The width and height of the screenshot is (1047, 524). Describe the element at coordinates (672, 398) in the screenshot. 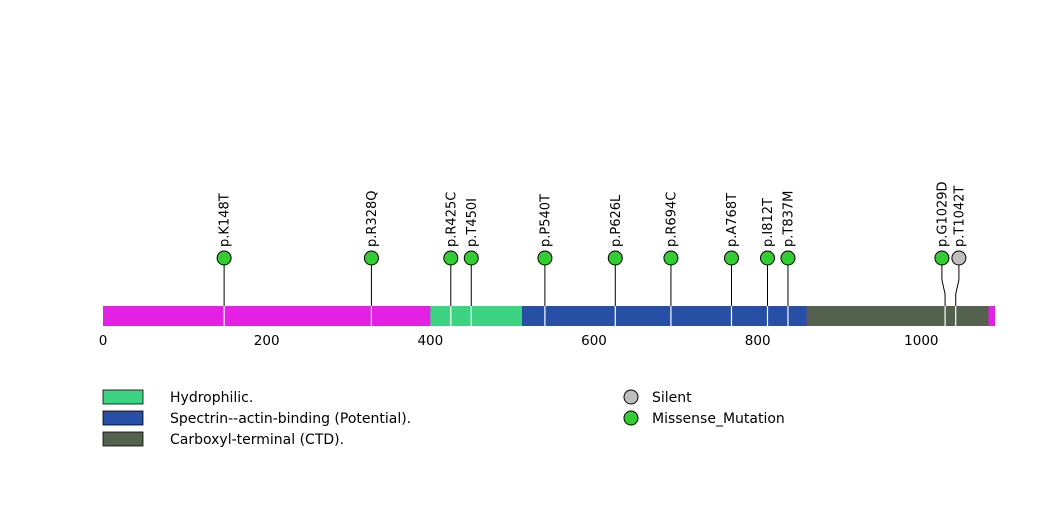

I see `legend-mutation-label: Silent` at that location.